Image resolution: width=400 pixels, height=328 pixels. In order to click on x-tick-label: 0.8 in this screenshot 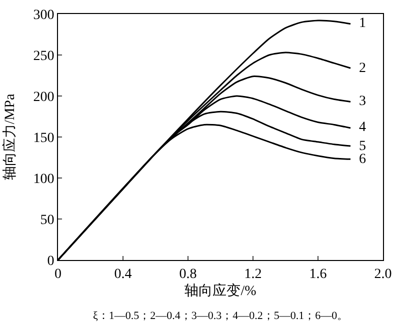, I will do `click(188, 274)`.